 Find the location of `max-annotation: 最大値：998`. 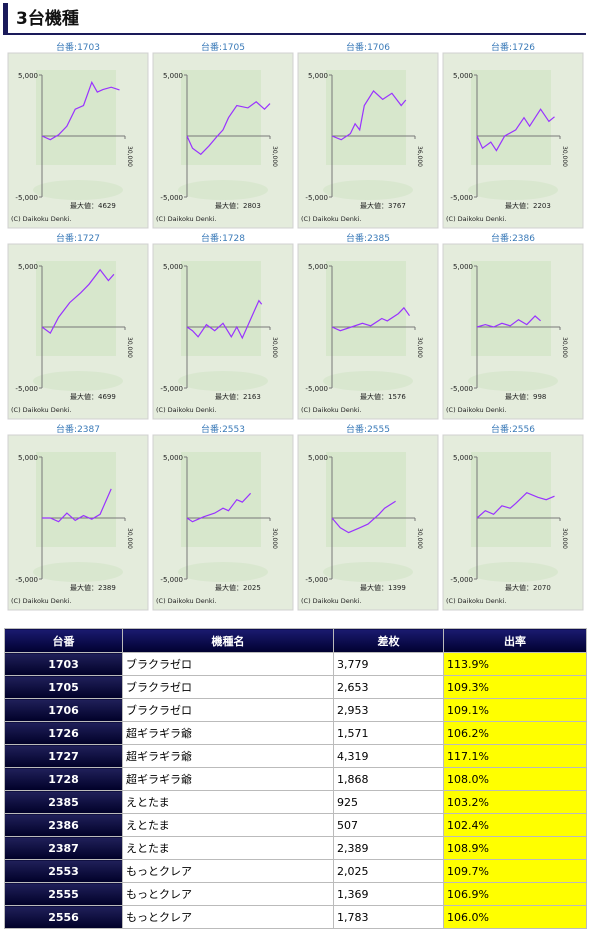

max-annotation: 最大値：998 is located at coordinates (525, 396).